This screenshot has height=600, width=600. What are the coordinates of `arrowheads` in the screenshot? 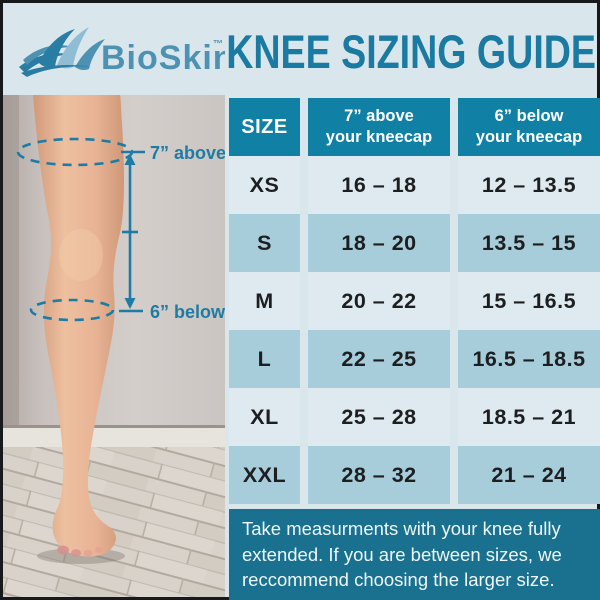 It's located at (130, 231).